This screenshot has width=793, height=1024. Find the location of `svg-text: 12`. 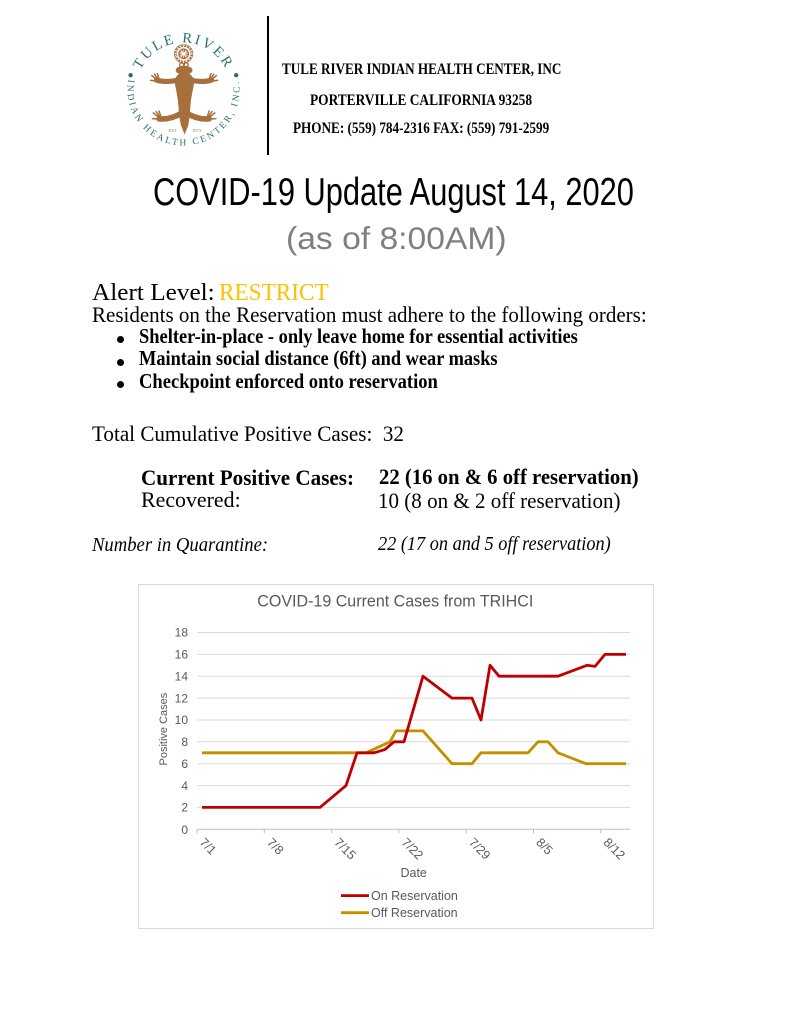

svg-text: 12 is located at coordinates (182, 698).